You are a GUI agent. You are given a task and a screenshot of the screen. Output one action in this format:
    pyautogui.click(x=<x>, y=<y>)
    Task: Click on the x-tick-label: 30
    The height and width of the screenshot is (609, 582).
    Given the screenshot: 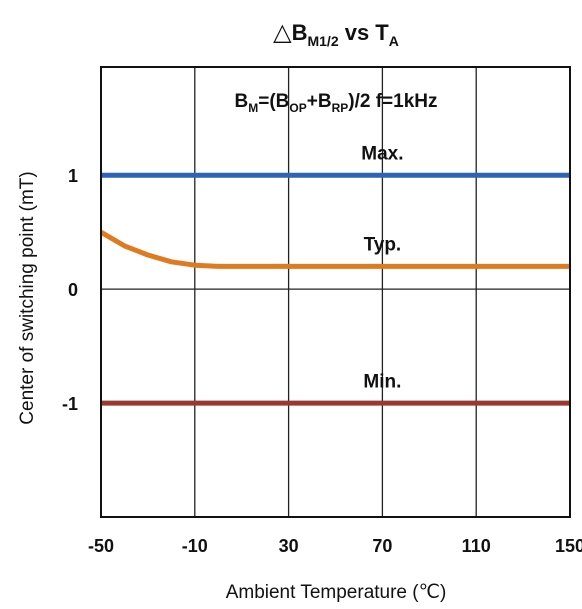 What is the action you would take?
    pyautogui.click(x=289, y=546)
    